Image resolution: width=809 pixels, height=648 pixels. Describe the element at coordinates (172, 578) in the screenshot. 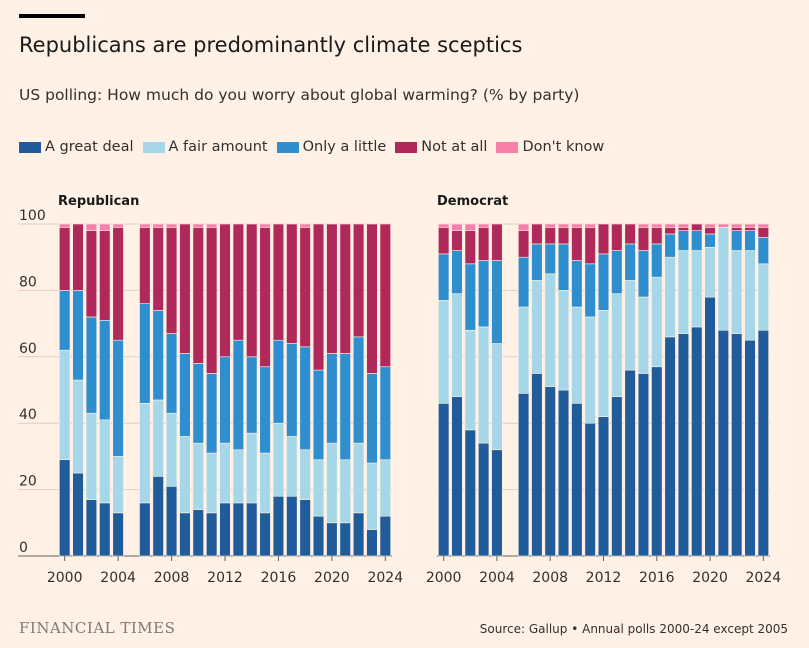

I see `x-tick-label: 2008` at that location.